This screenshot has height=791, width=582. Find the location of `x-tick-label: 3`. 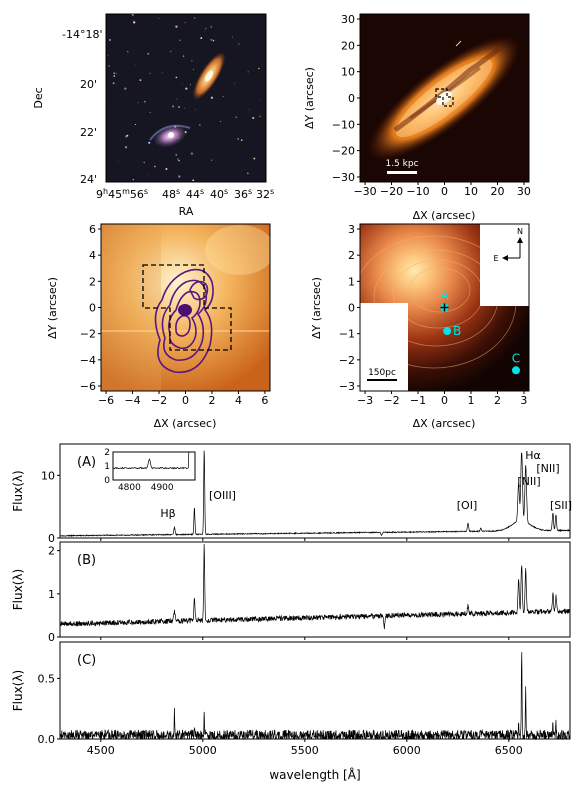

x-tick-label: 3 is located at coordinates (523, 400).